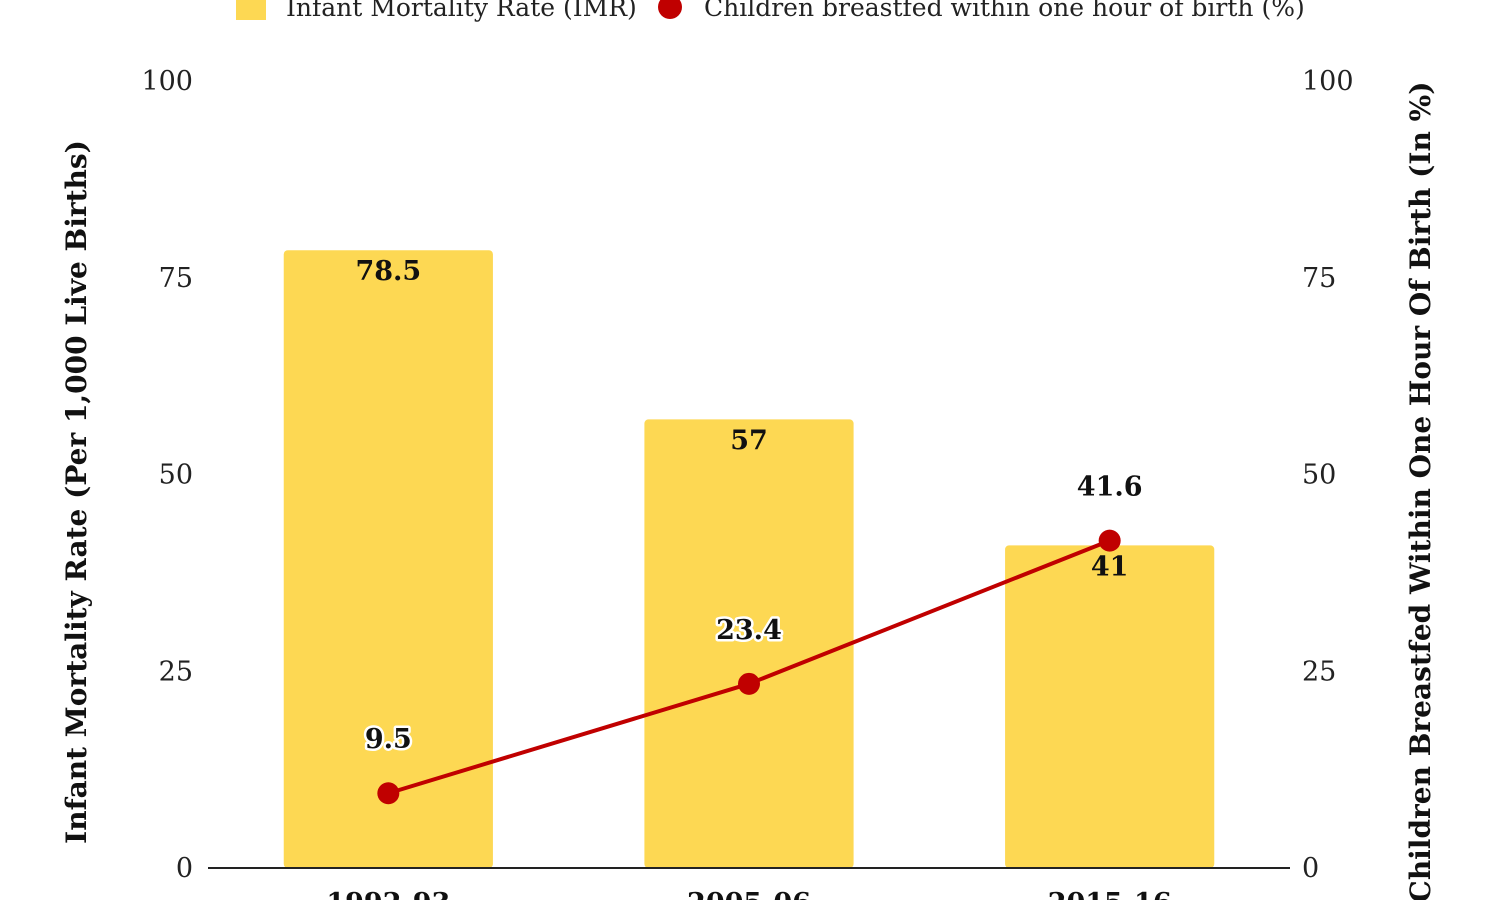  I want to click on category-label-2015-16: 2015-16, so click(1110, 894).